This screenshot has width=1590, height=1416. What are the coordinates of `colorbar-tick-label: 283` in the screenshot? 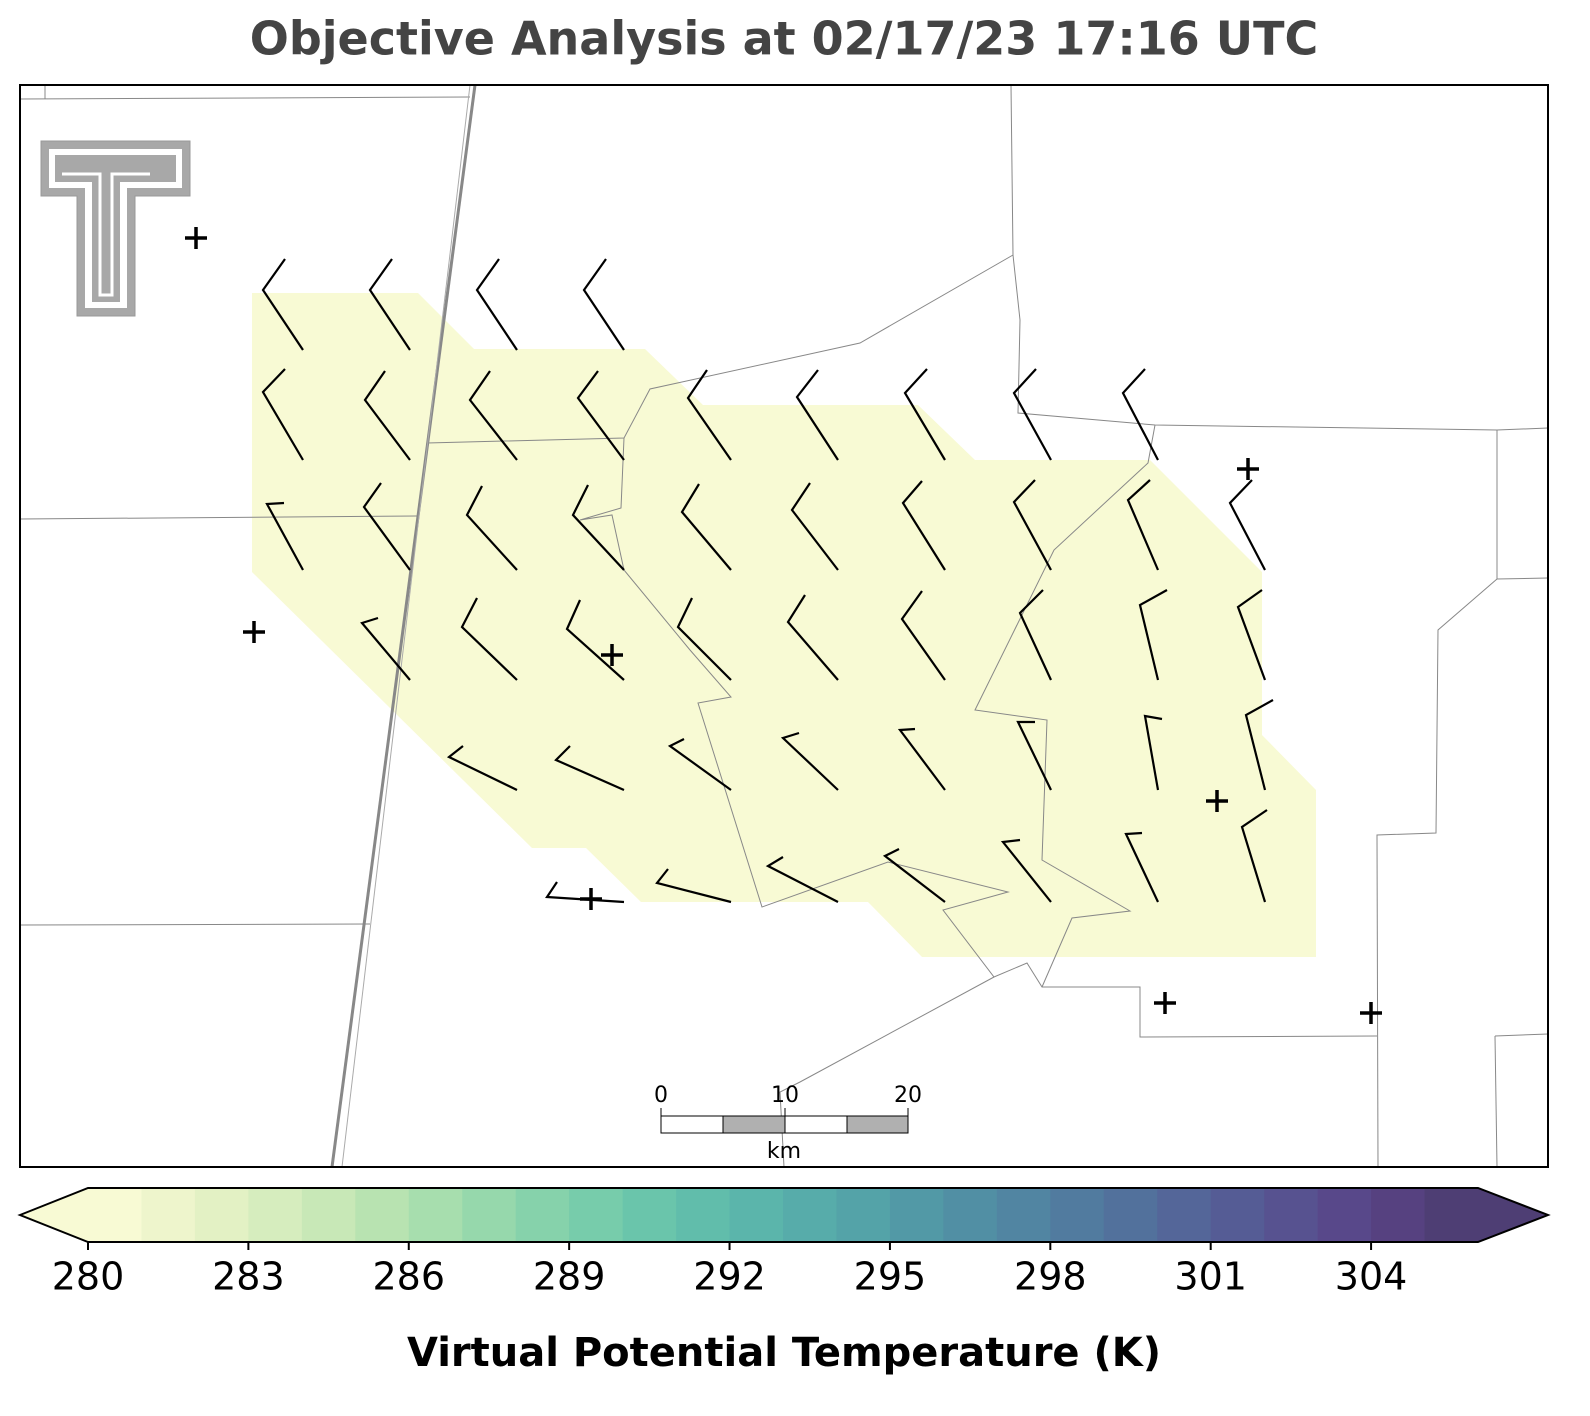 It's located at (248, 1277).